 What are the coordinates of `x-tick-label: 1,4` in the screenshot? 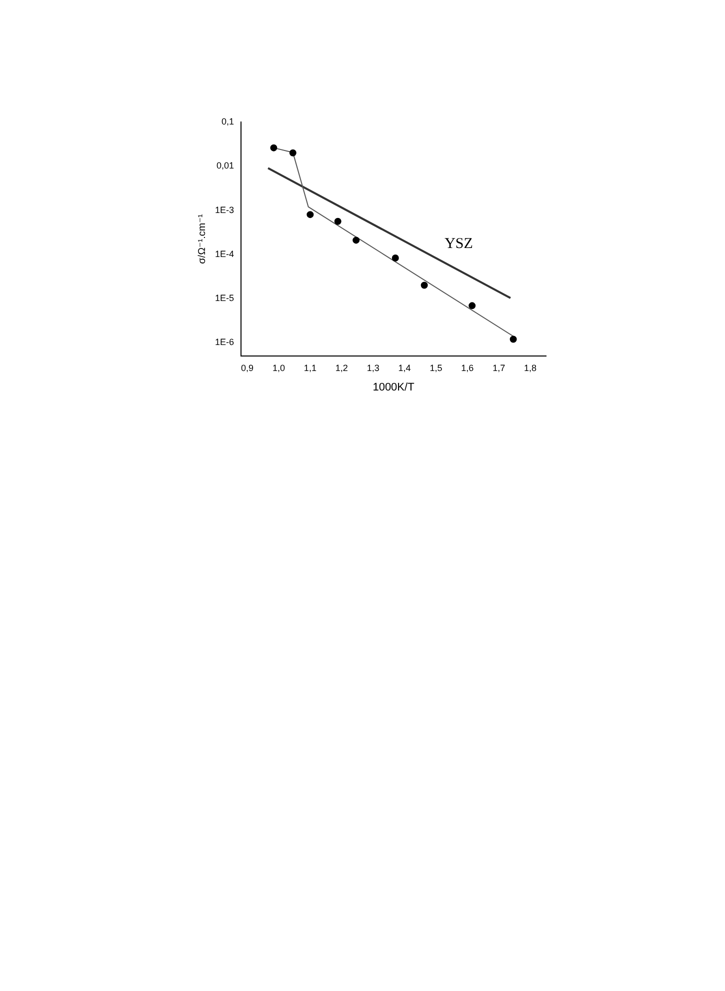 It's located at (404, 367).